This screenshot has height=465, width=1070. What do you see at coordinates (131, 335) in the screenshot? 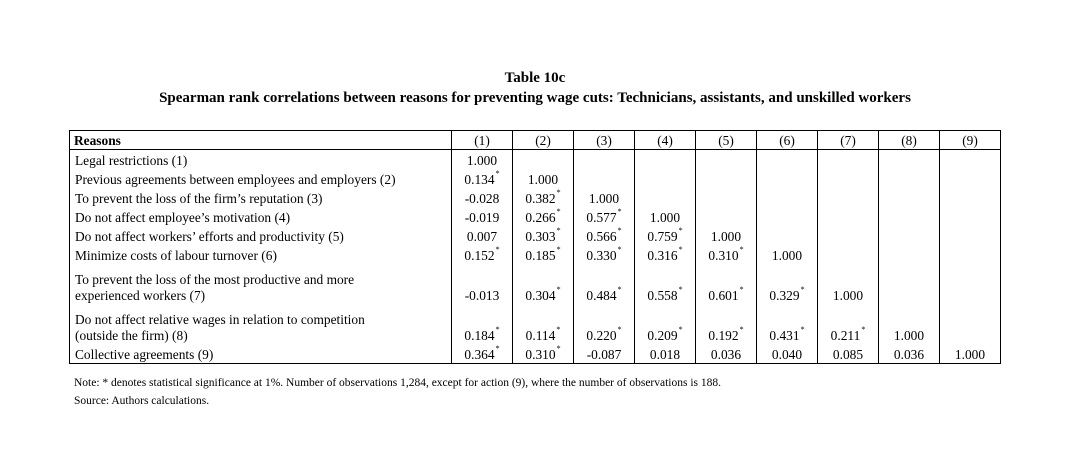
I see `row-label-line: (outside the firm) (8)` at bounding box center [131, 335].